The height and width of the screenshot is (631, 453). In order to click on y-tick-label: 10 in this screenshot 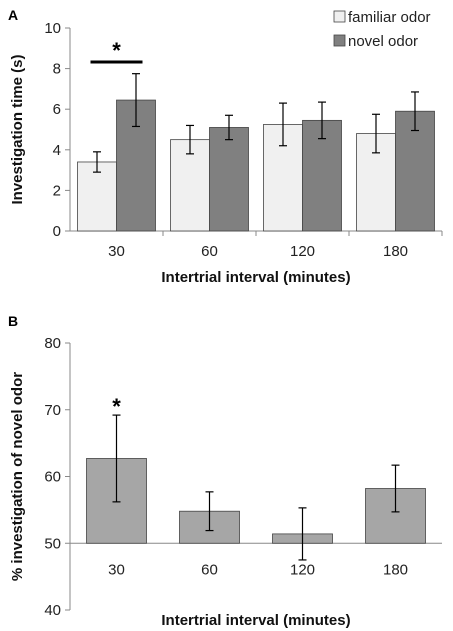, I will do `click(52, 28)`.